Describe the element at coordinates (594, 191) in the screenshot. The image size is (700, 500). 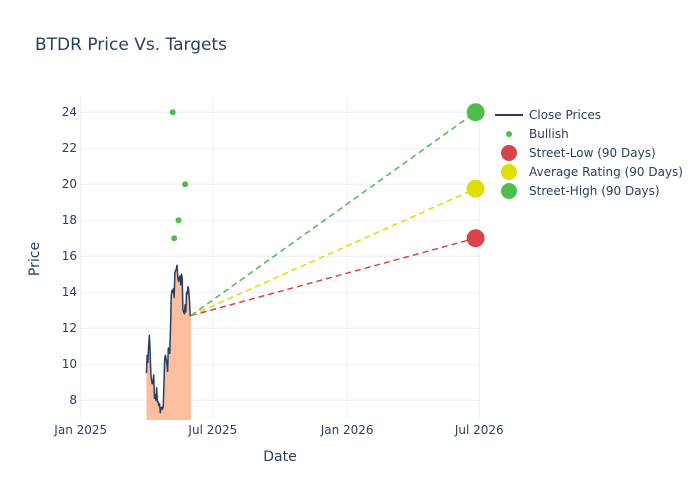
I see `legend-label: Street-High (90 Days)` at that location.